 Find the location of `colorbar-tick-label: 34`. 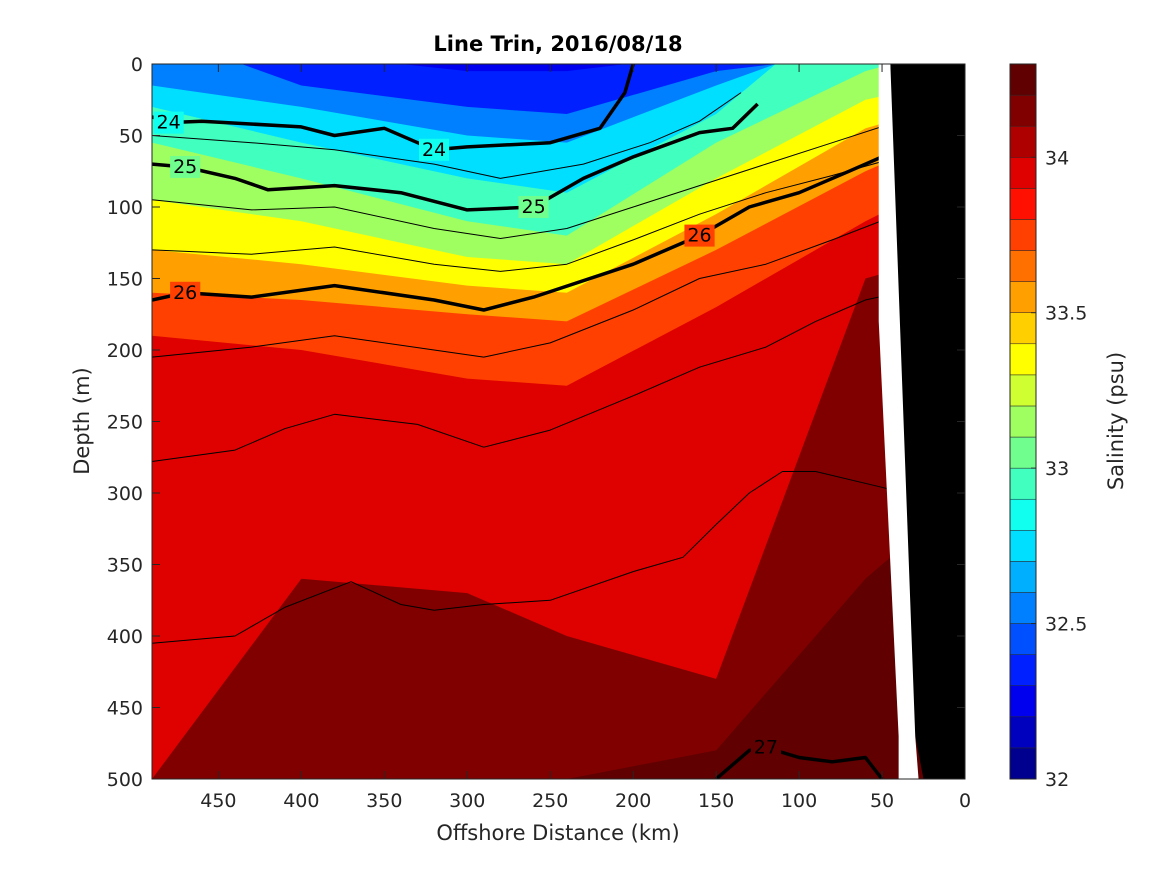

colorbar-tick-label: 34 is located at coordinates (1057, 158).